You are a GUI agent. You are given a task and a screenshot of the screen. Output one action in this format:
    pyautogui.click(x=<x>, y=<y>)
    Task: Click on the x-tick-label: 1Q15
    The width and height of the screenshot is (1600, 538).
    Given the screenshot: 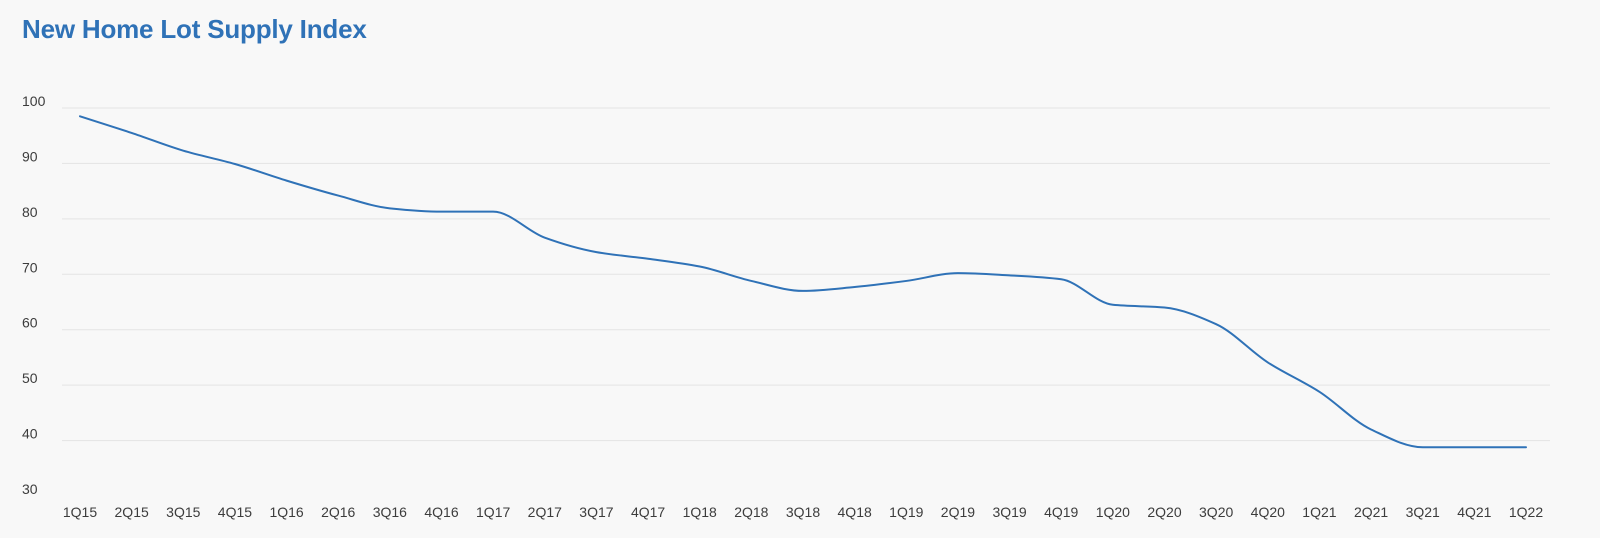 What is the action you would take?
    pyautogui.click(x=80, y=512)
    